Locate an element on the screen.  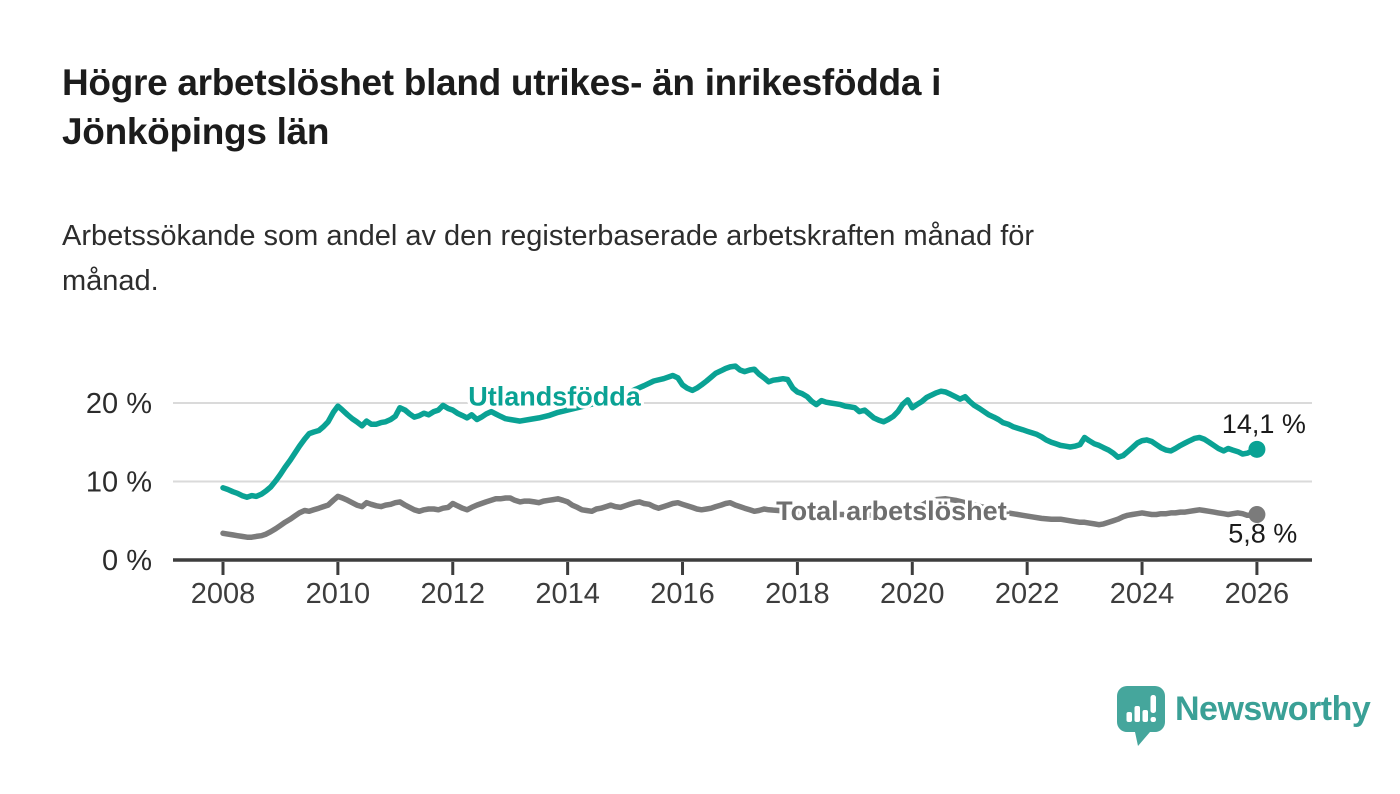
x-tick-label-2022: 2022 is located at coordinates (1027, 594).